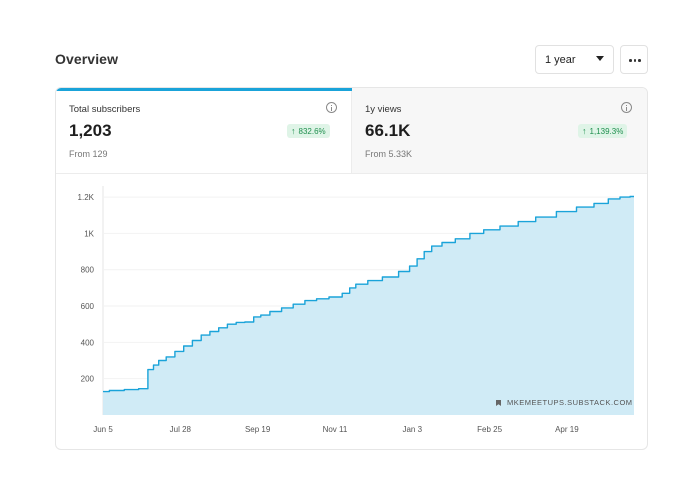 This screenshot has height=500, width=700. What do you see at coordinates (88, 306) in the screenshot?
I see `y-tick-label: 600` at bounding box center [88, 306].